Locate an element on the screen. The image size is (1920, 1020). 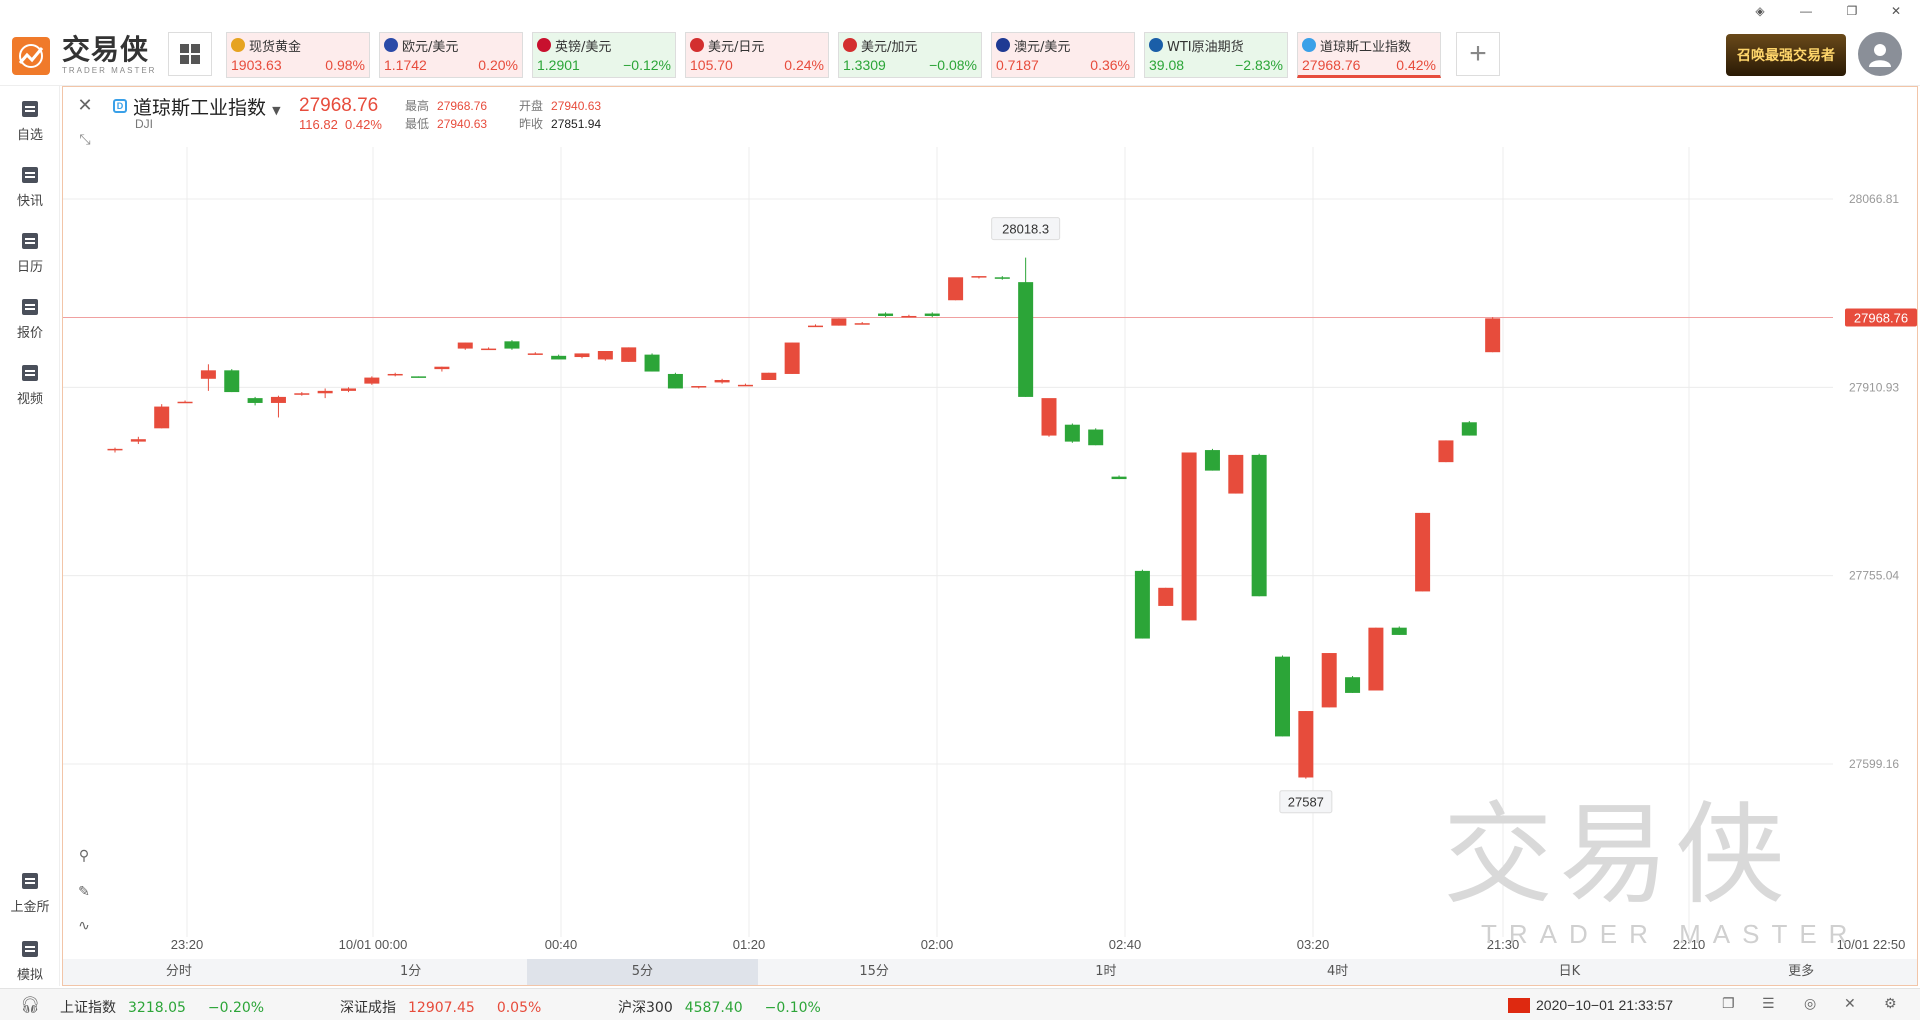
y-tick-label: 27599.16 is located at coordinates (1874, 764).